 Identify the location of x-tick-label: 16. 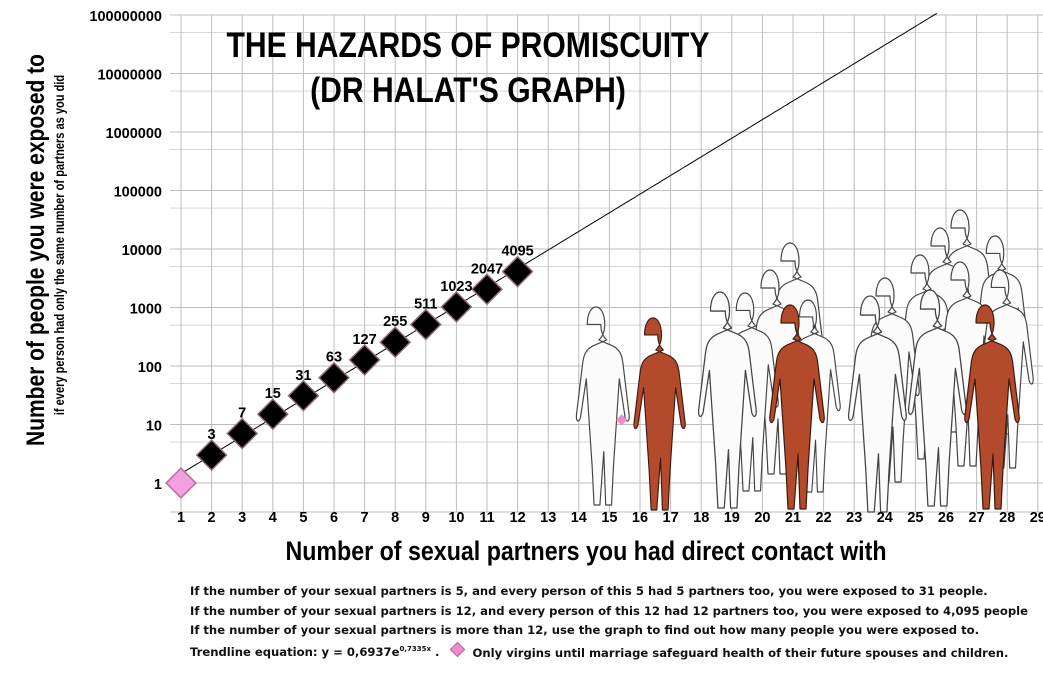
(640, 518).